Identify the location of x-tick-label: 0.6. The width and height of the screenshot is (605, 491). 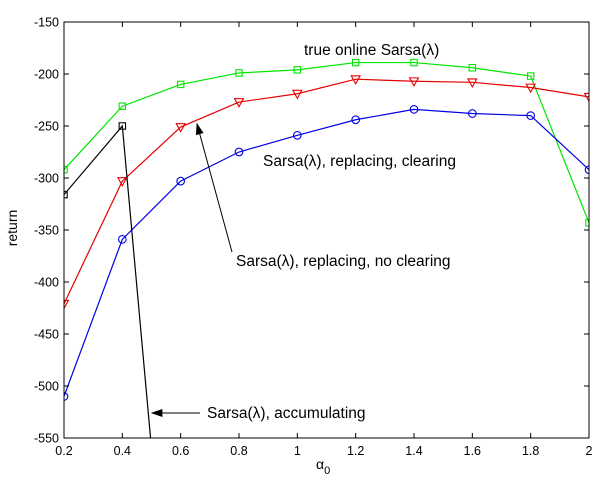
(180, 451).